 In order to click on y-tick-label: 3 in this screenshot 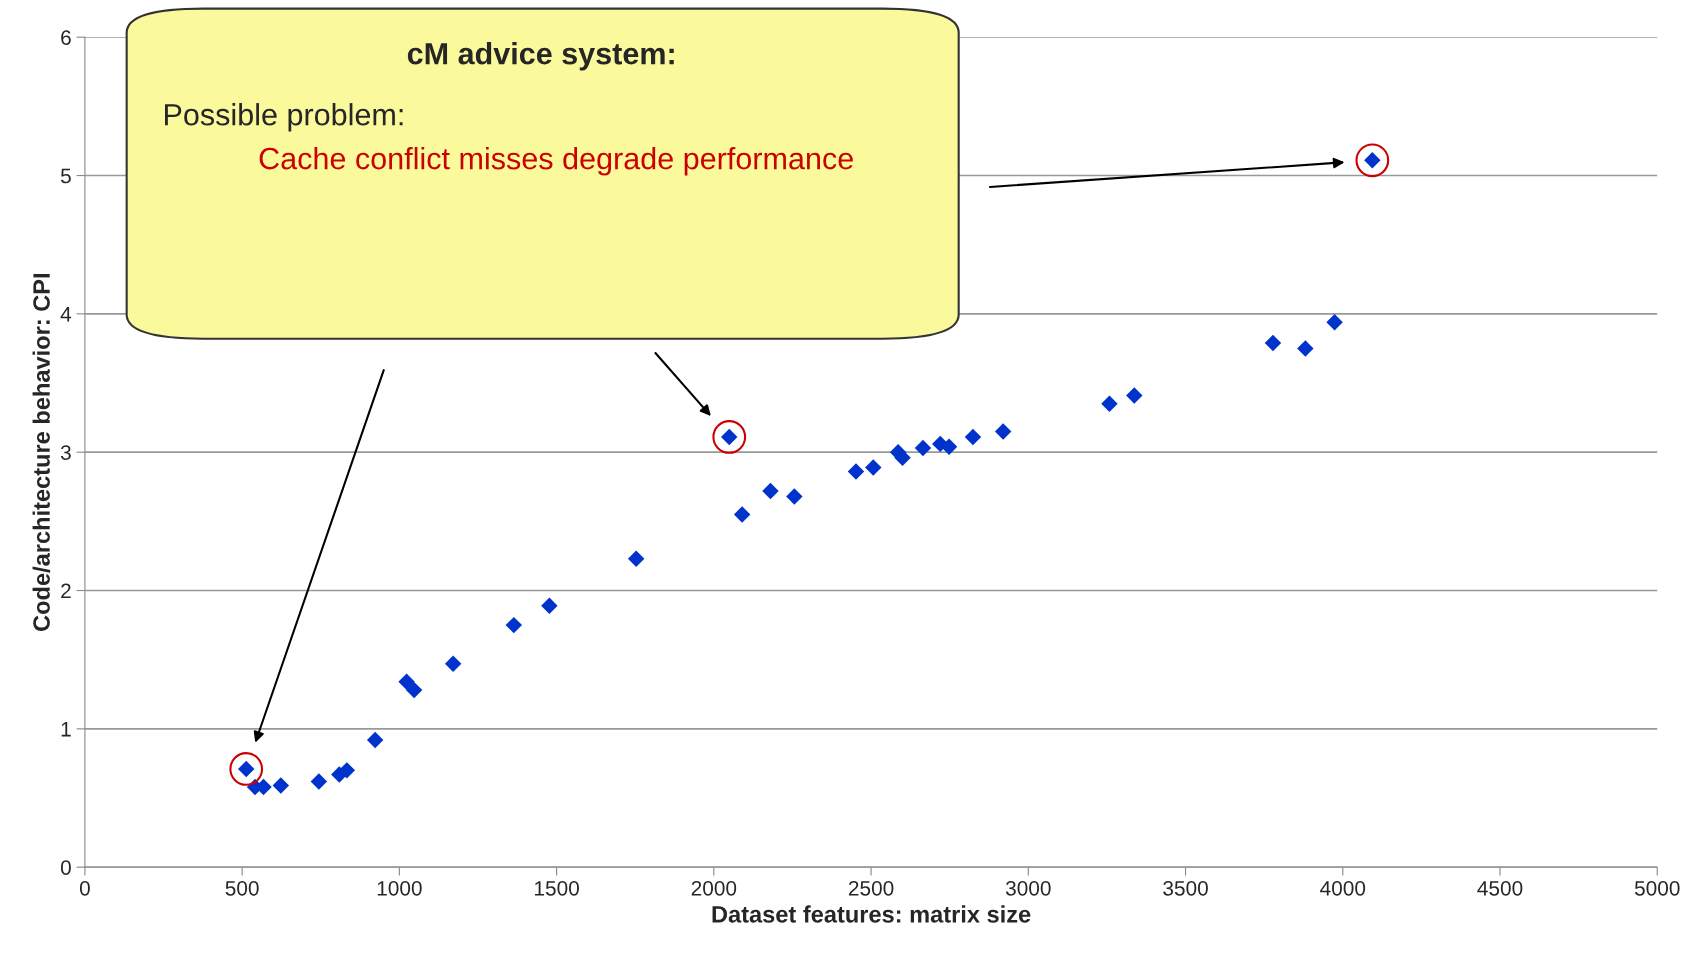, I will do `click(65, 452)`.